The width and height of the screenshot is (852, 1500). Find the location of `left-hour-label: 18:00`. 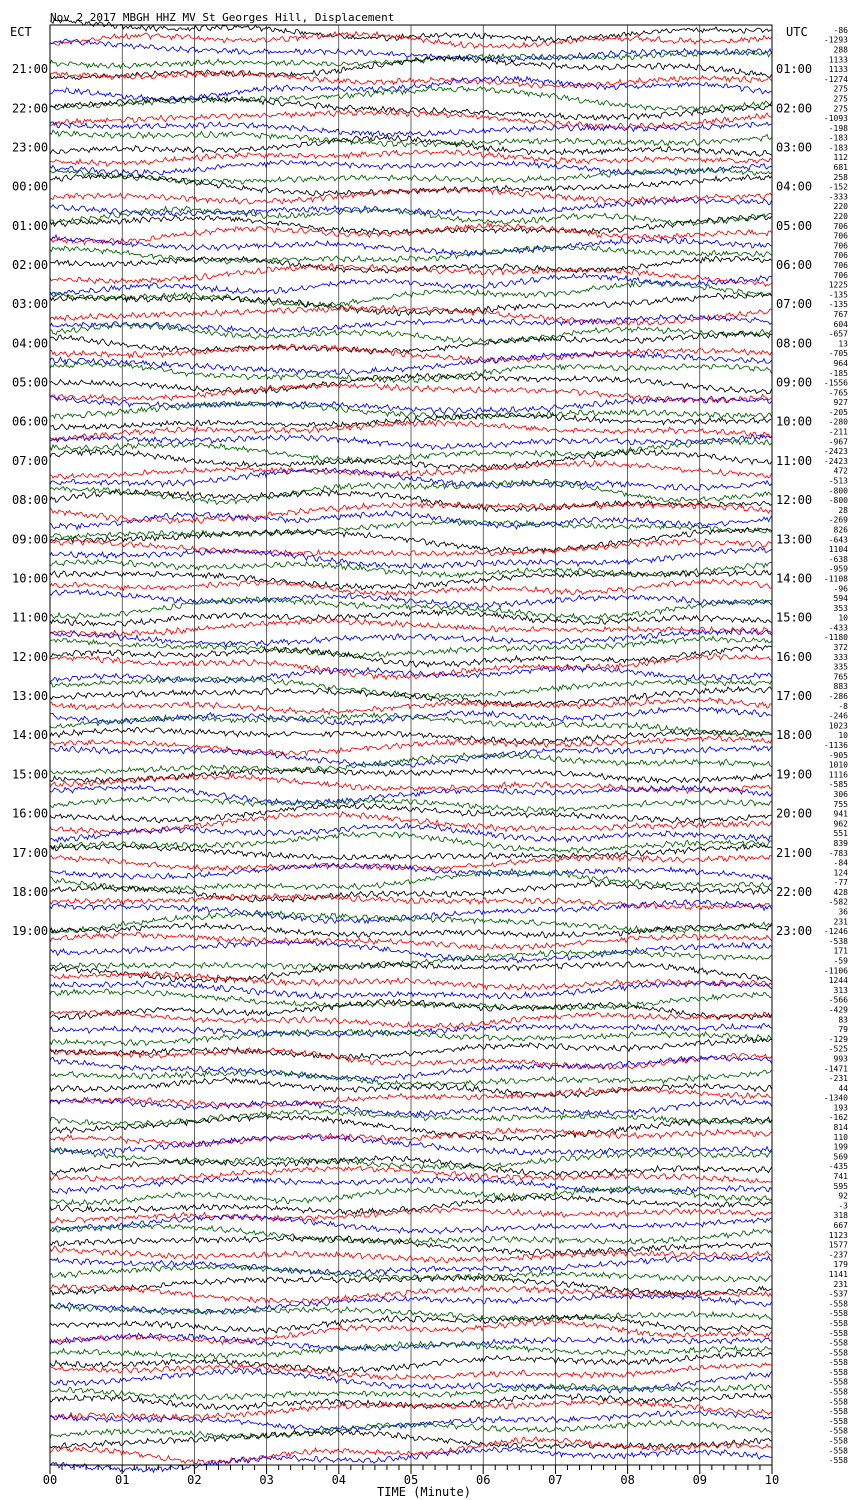

left-hour-label: 18:00 is located at coordinates (30, 892).